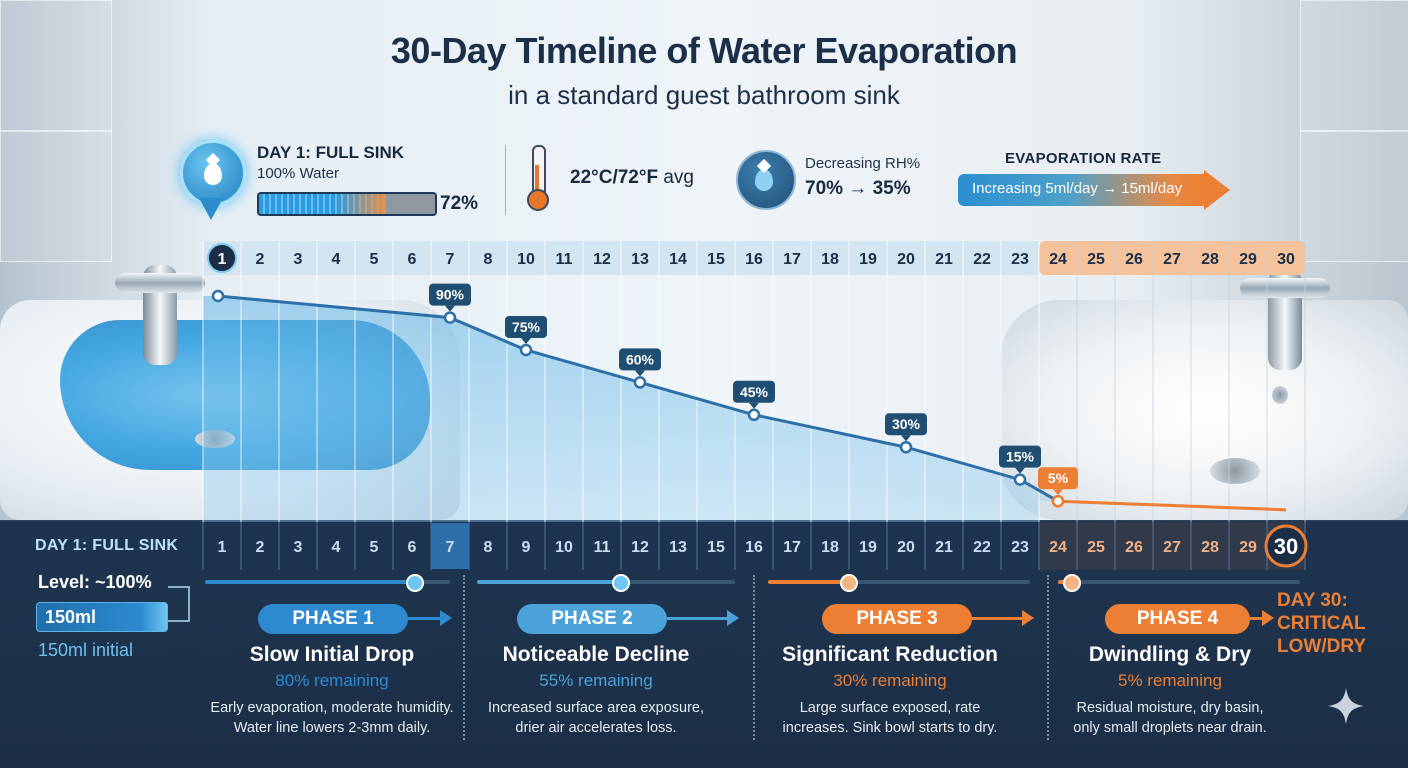  What do you see at coordinates (160, 310) in the screenshot?
I see `faucet-left-icon` at bounding box center [160, 310].